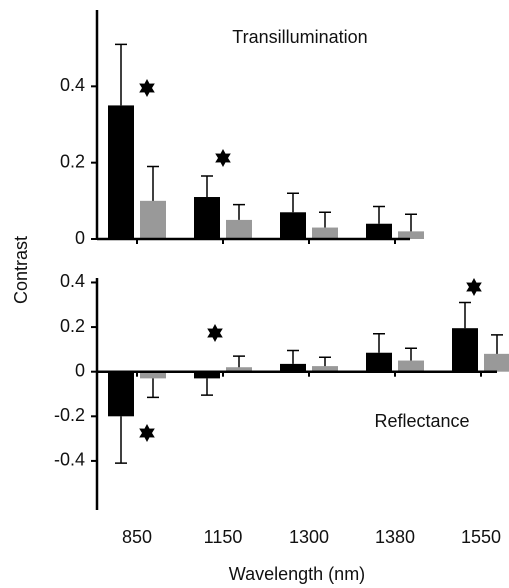 This screenshot has height=588, width=509. What do you see at coordinates (69, 460) in the screenshot?
I see `y-tick-label: -0.4` at bounding box center [69, 460].